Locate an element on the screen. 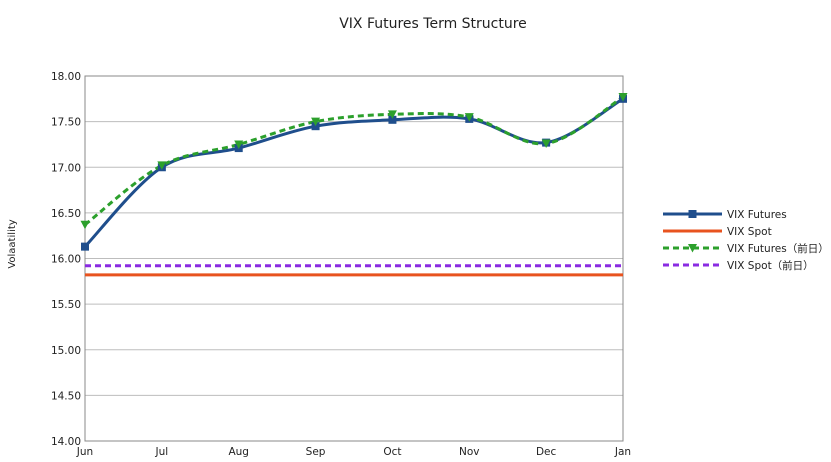 The width and height of the screenshot is (831, 462). x-tick-labels: Jun Jul Aug Sep Oct Nov Dec Jan is located at coordinates (353, 452).